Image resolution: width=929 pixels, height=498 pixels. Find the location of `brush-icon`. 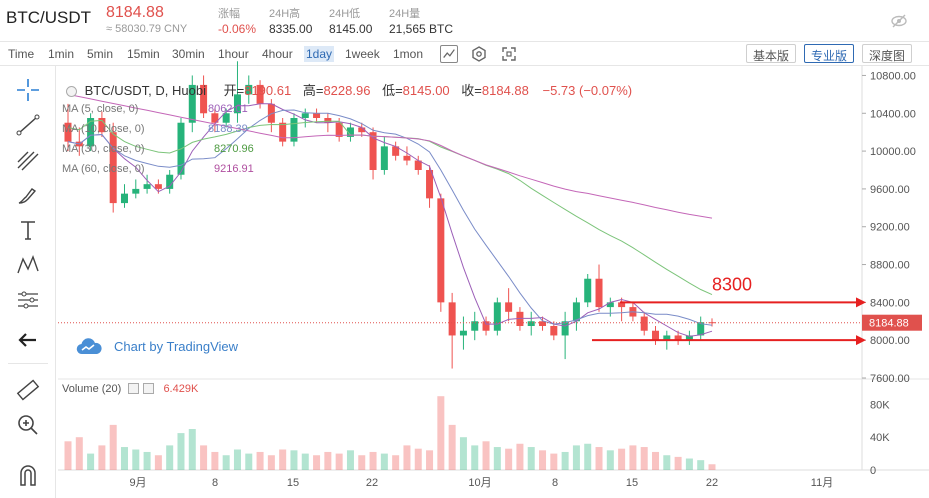

brush-icon is located at coordinates (28, 195).